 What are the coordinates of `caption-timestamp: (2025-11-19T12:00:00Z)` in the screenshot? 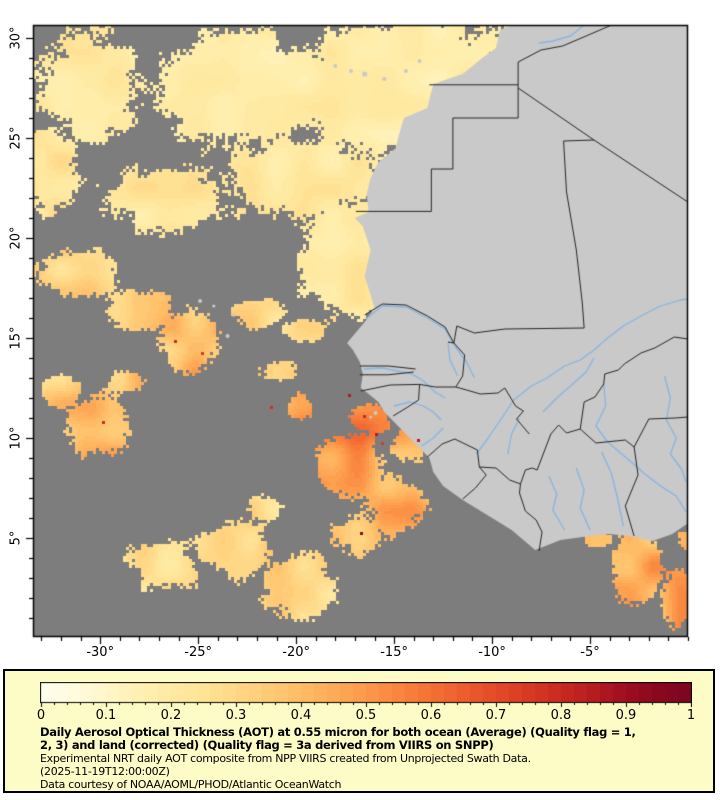 It's located at (105, 771).